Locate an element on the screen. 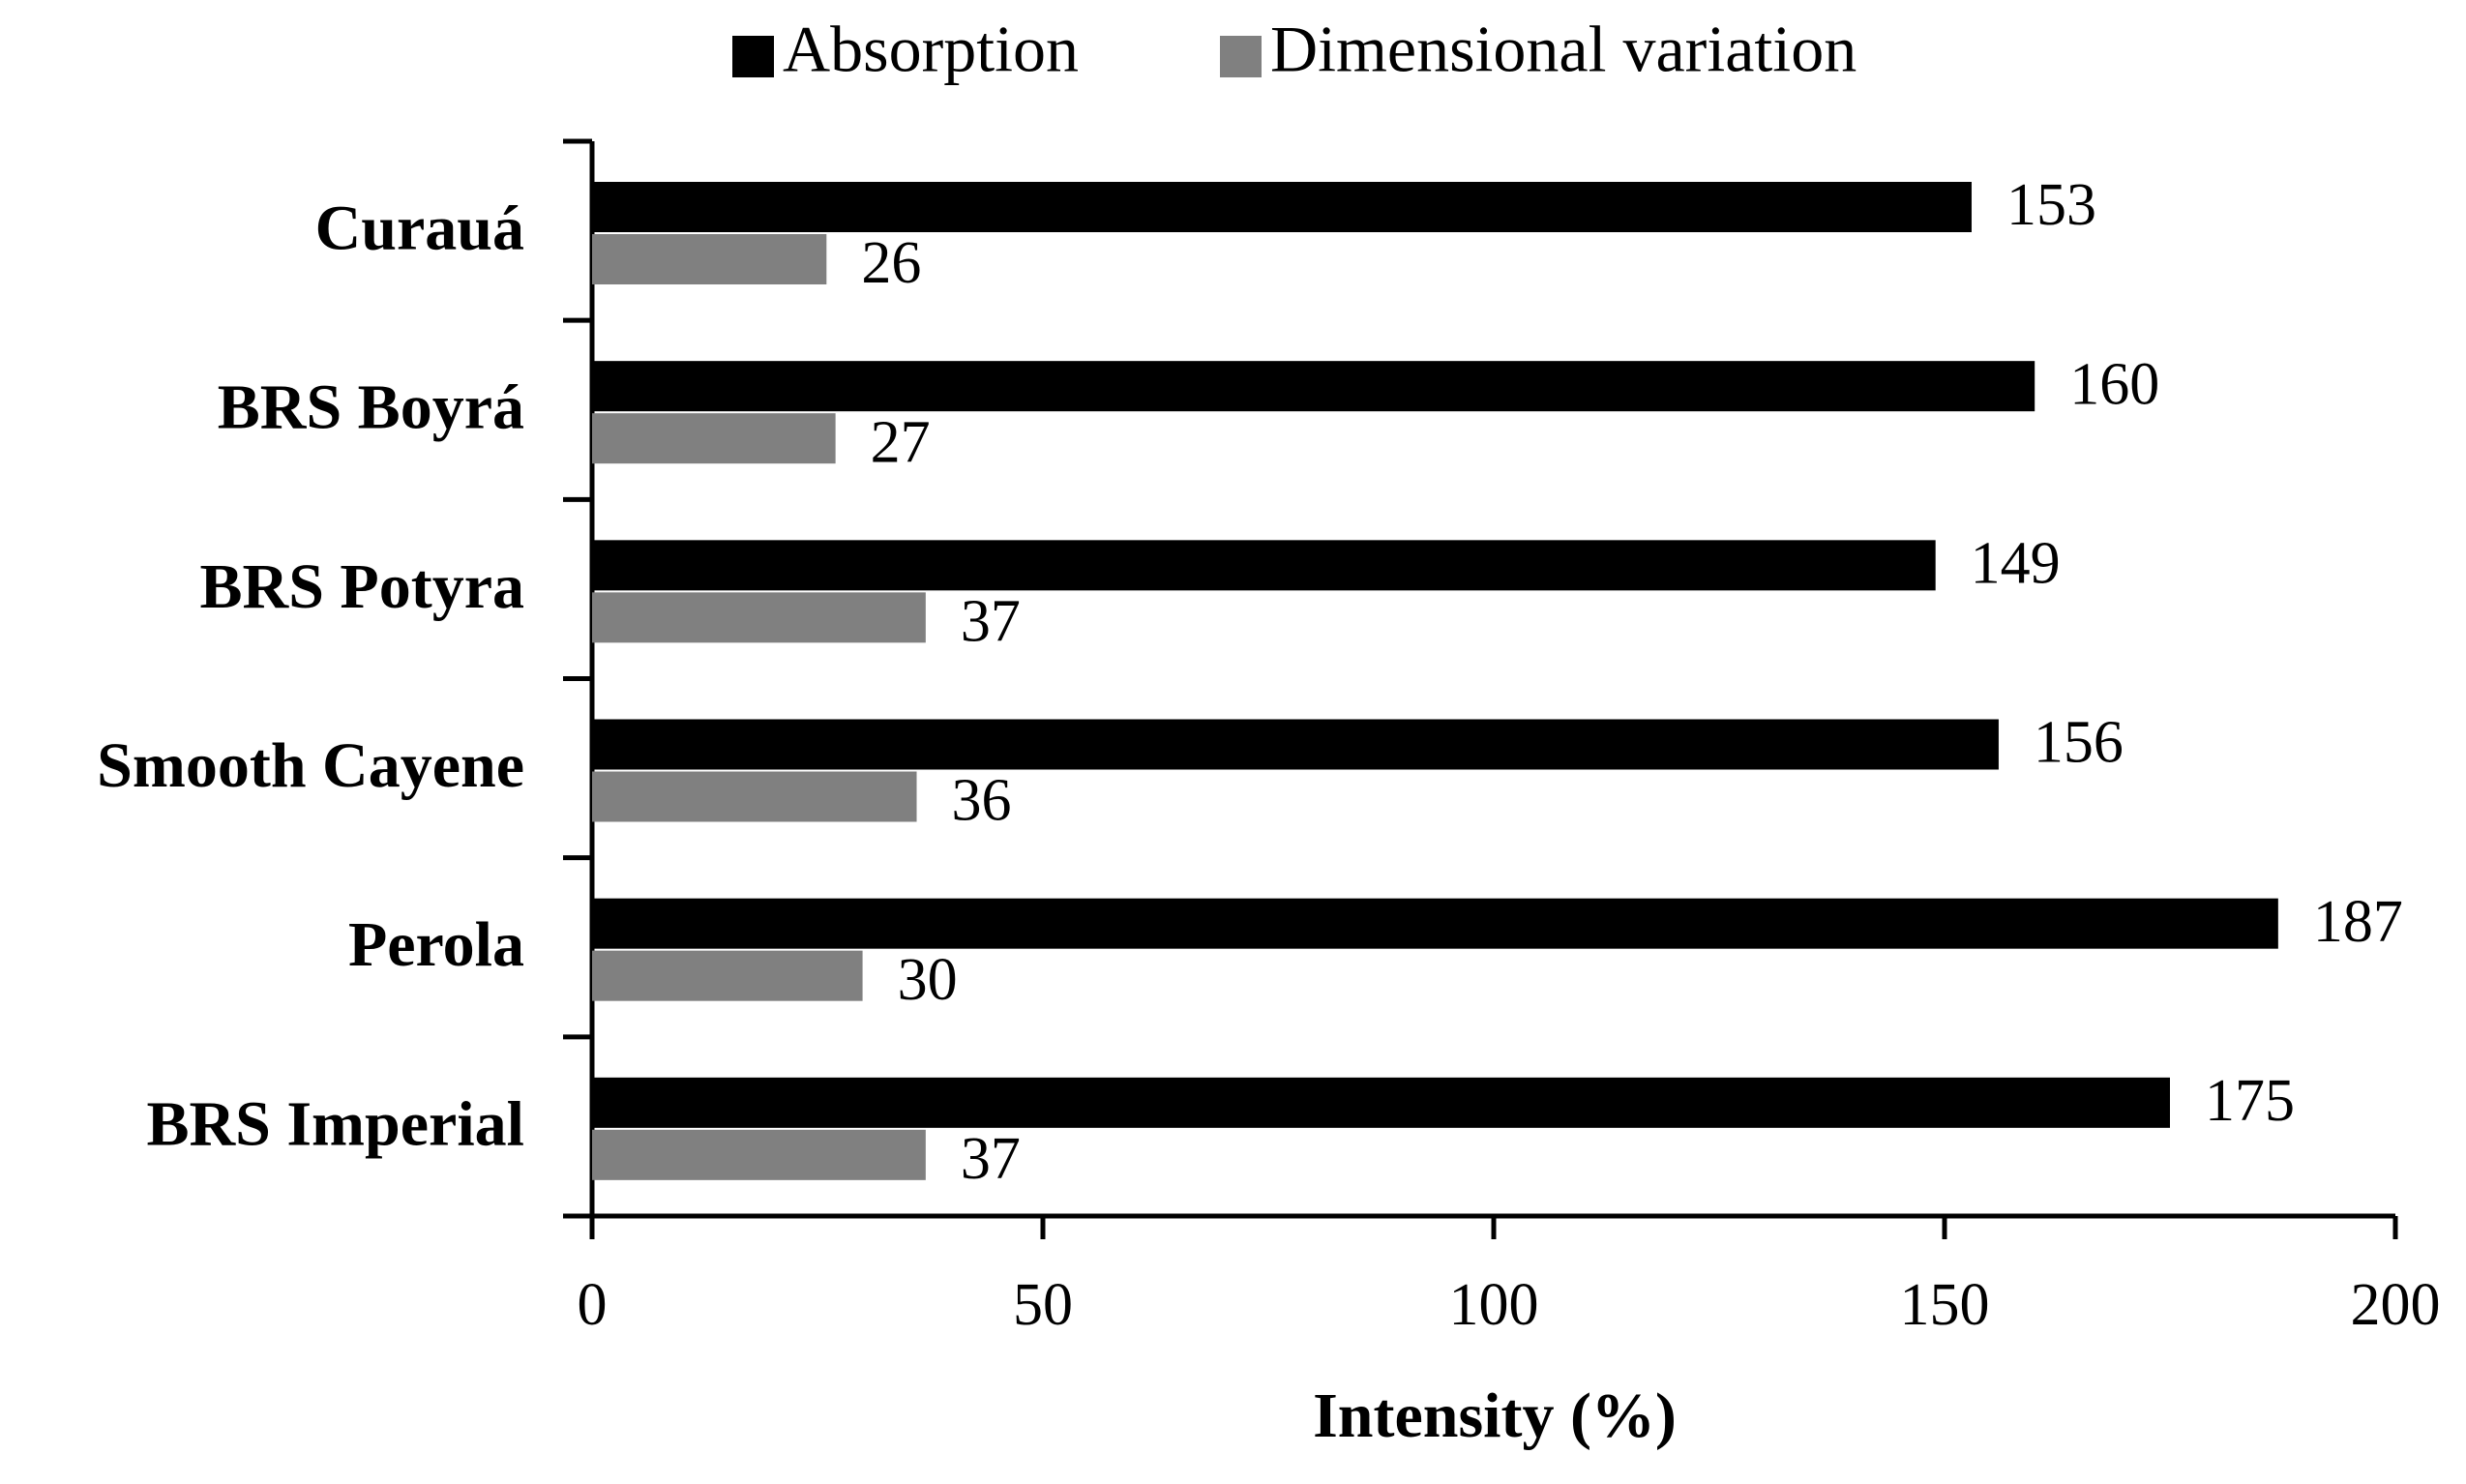 The image size is (2466, 1484). y-tick-label: BRS Potyra is located at coordinates (362, 586).